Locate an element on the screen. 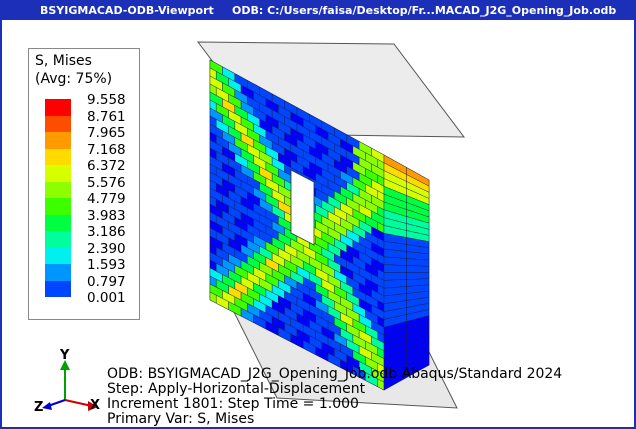  z-axis-icon is located at coordinates (56, 403).